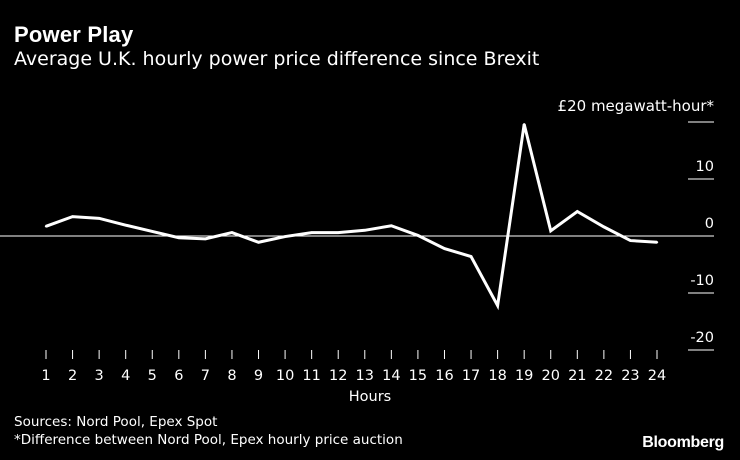 Image resolution: width=740 pixels, height=460 pixels. What do you see at coordinates (205, 376) in the screenshot?
I see `x-tick-label: 7` at bounding box center [205, 376].